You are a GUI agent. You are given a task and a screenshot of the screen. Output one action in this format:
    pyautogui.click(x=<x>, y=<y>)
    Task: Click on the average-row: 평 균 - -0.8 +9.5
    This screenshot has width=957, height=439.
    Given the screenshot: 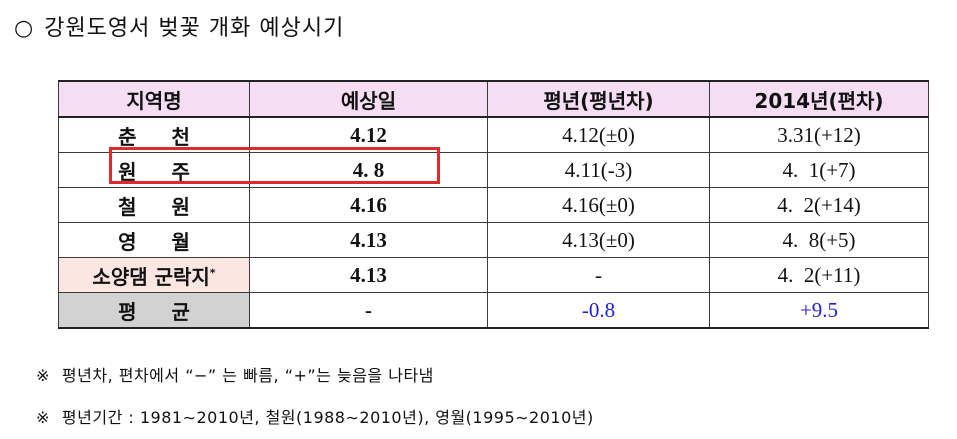 What is the action you would take?
    pyautogui.click(x=493, y=310)
    